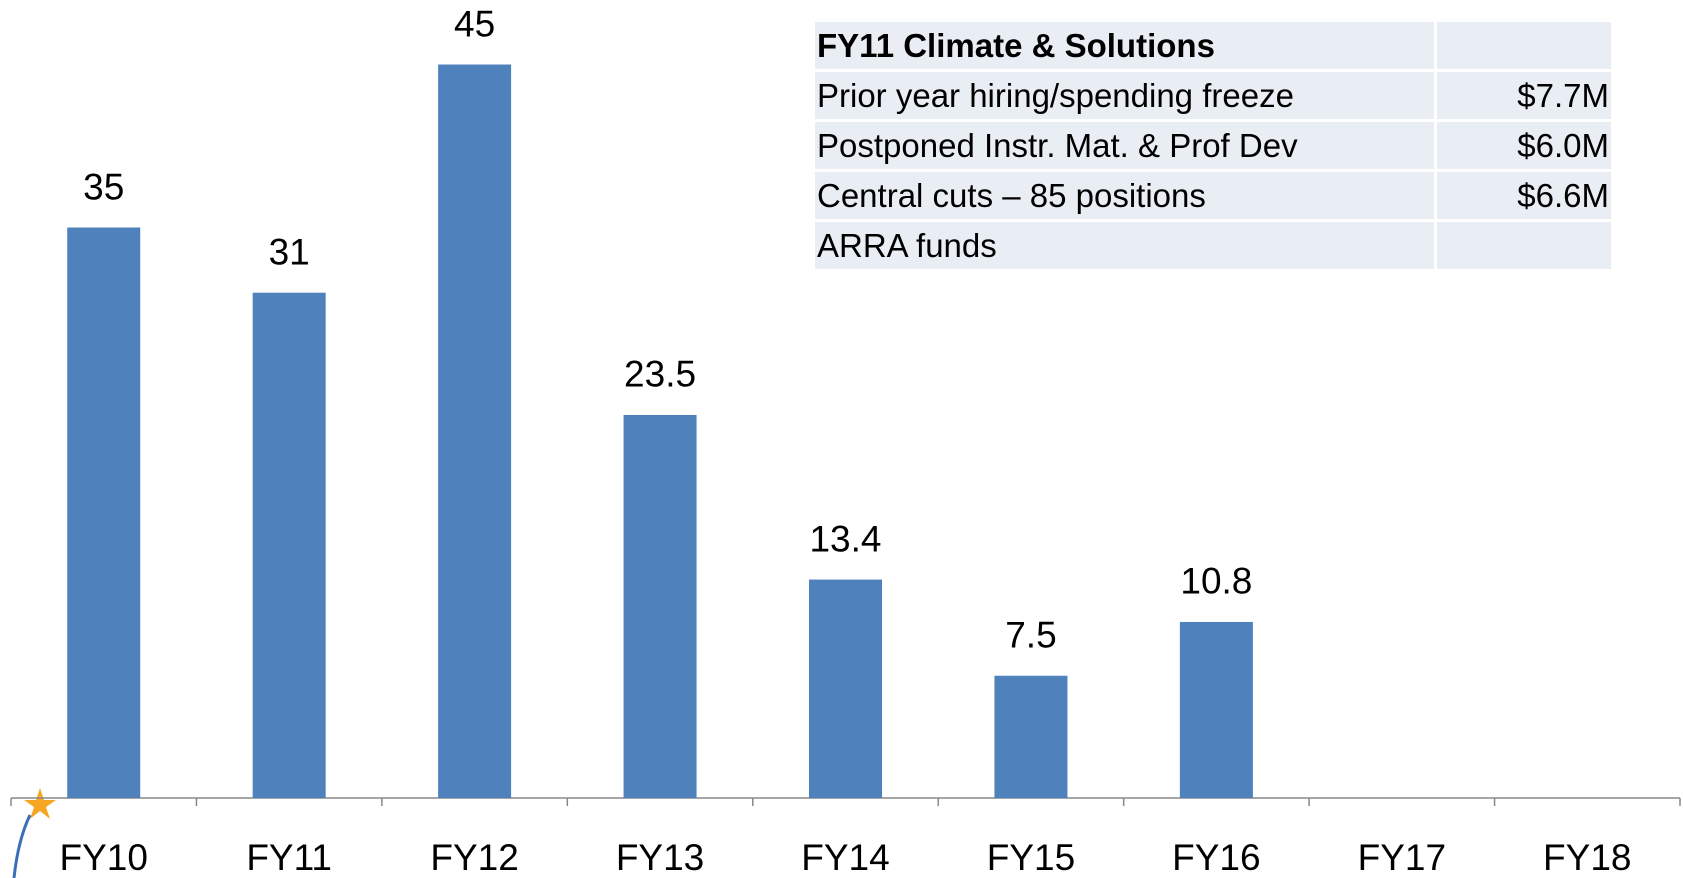  I want to click on logo, so click(34, 833).